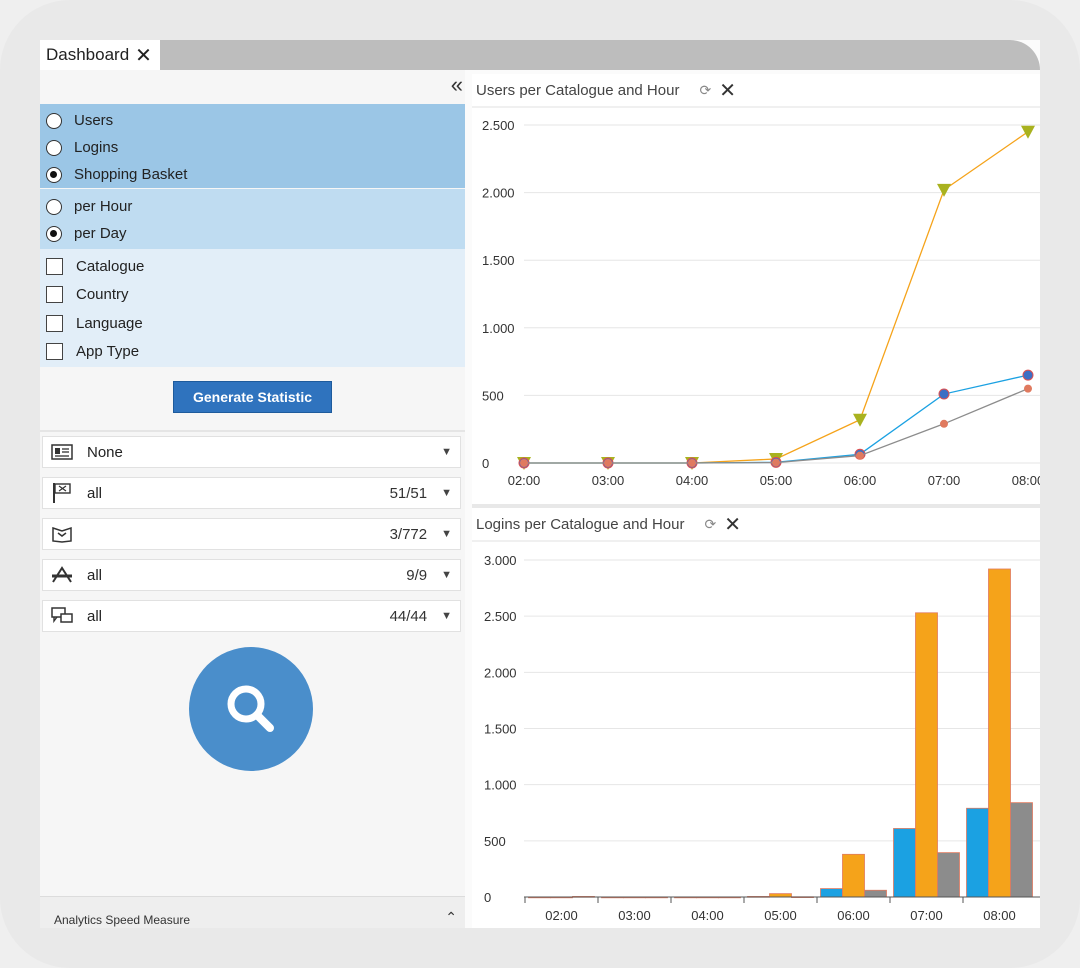 This screenshot has width=1080, height=968. What do you see at coordinates (251, 452) in the screenshot?
I see `filter-user-type: None ▼` at bounding box center [251, 452].